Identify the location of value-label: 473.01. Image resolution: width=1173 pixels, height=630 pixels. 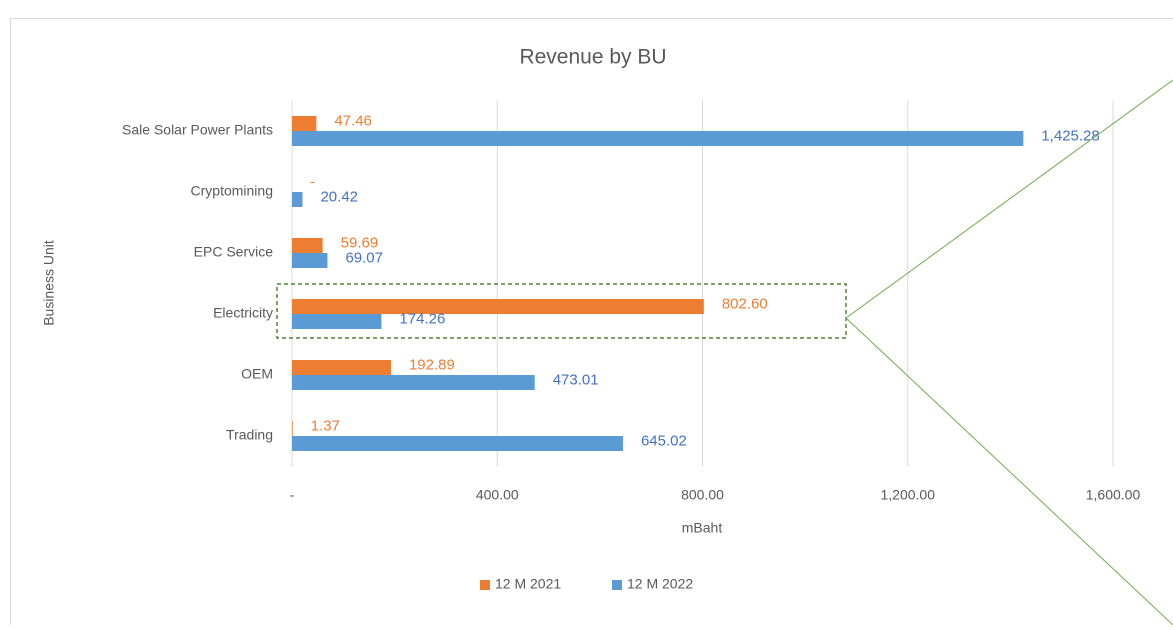
(576, 379).